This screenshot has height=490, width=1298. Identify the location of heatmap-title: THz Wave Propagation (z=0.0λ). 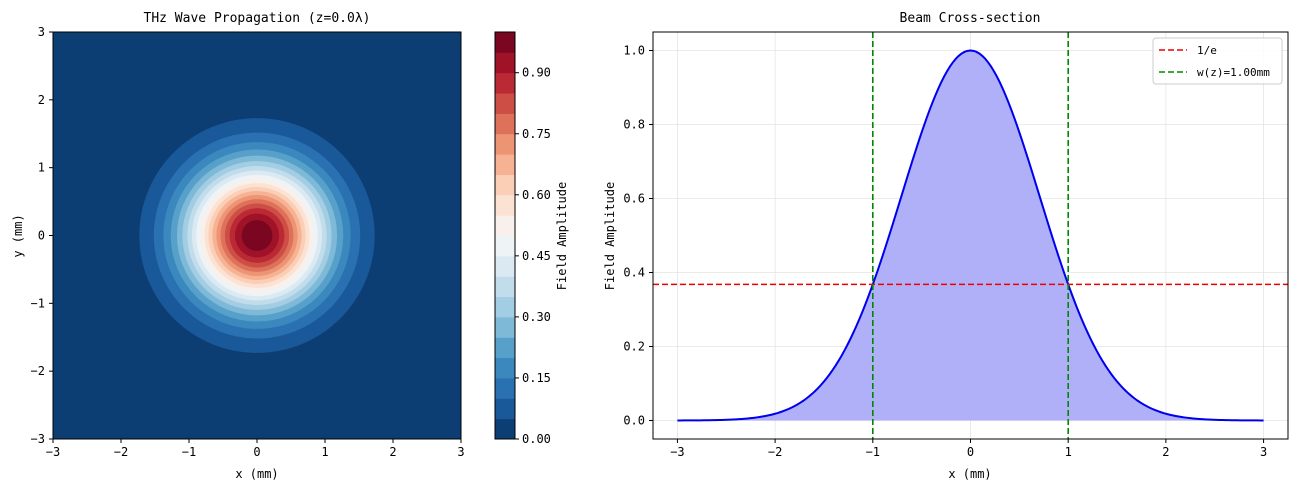
(257, 18).